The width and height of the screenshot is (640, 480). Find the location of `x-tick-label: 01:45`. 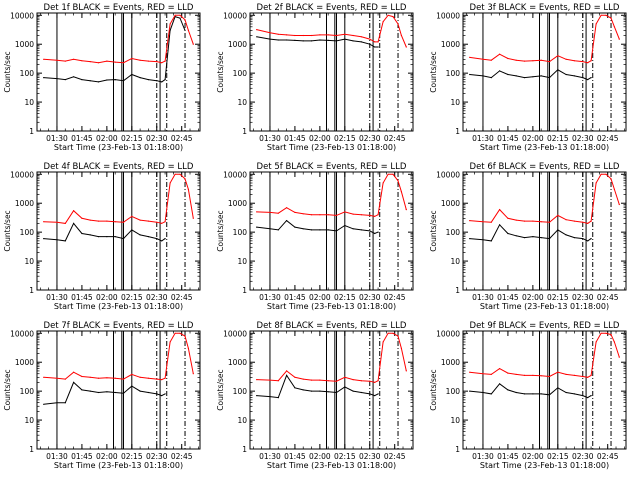

x-tick-label: 01:45 is located at coordinates (295, 297).